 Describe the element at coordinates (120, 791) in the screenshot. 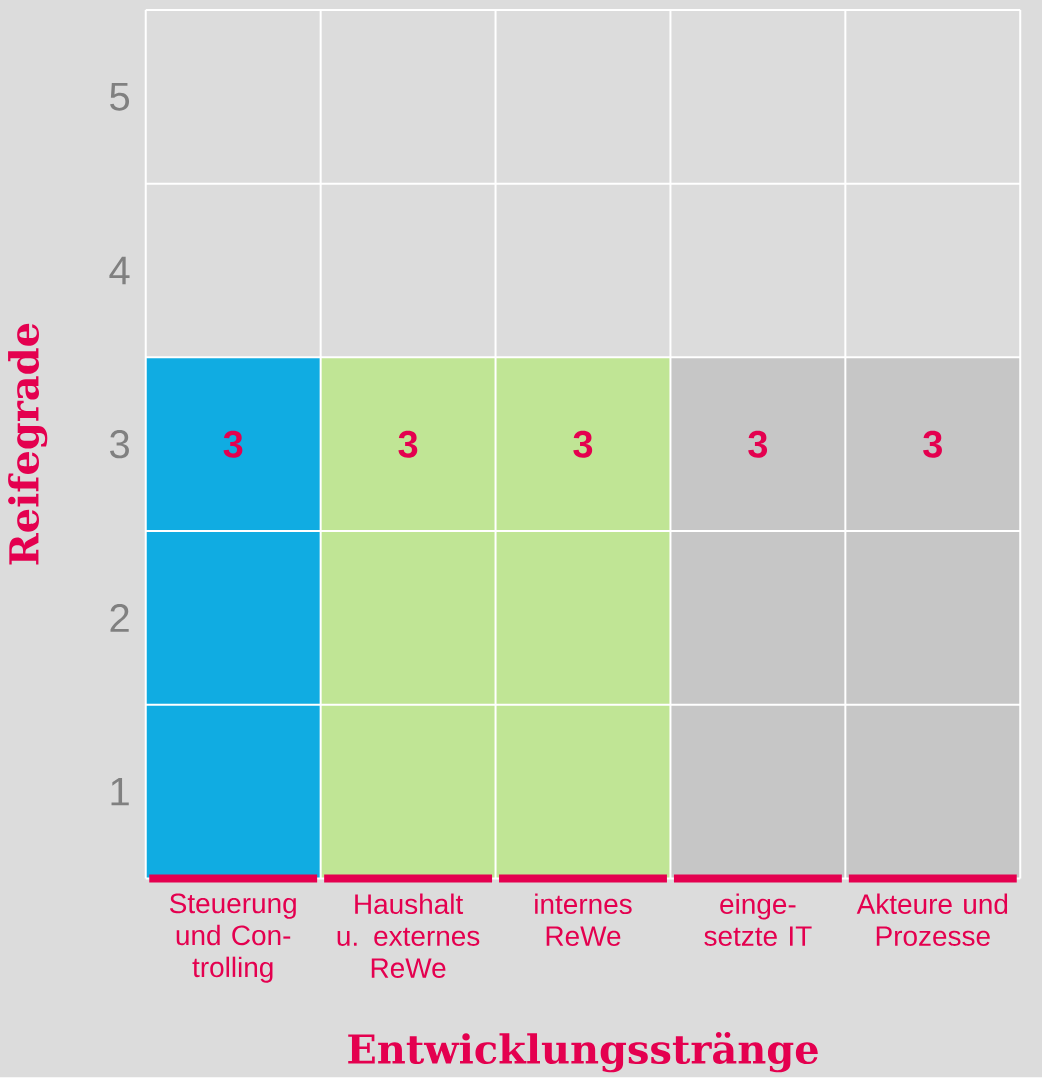

I see `y-tick-label: 1` at that location.